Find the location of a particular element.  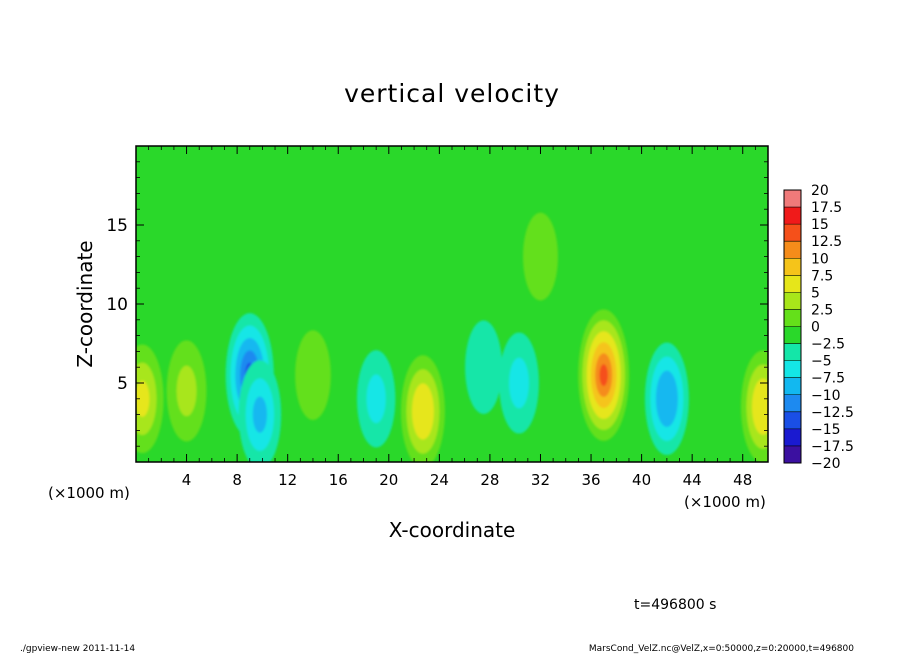

x-tick-label: 12 is located at coordinates (287, 480).